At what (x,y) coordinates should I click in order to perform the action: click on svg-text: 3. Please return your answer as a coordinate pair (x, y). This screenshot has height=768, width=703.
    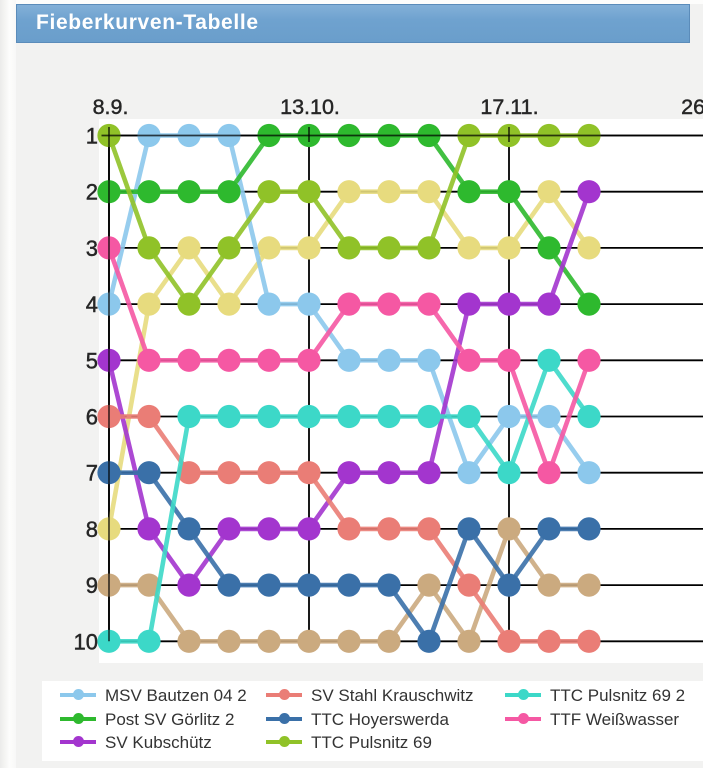
    Looking at the image, I should click on (92, 248).